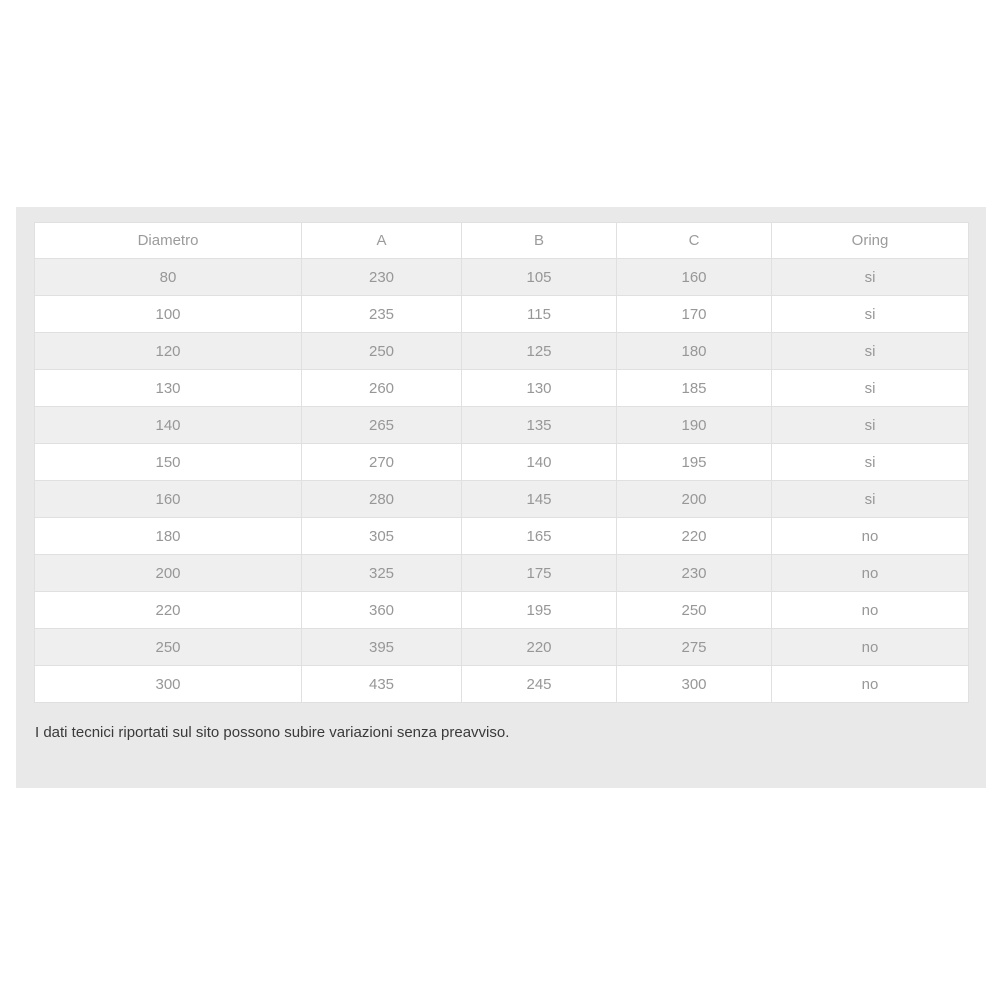  I want to click on table-cell: 170, so click(694, 314).